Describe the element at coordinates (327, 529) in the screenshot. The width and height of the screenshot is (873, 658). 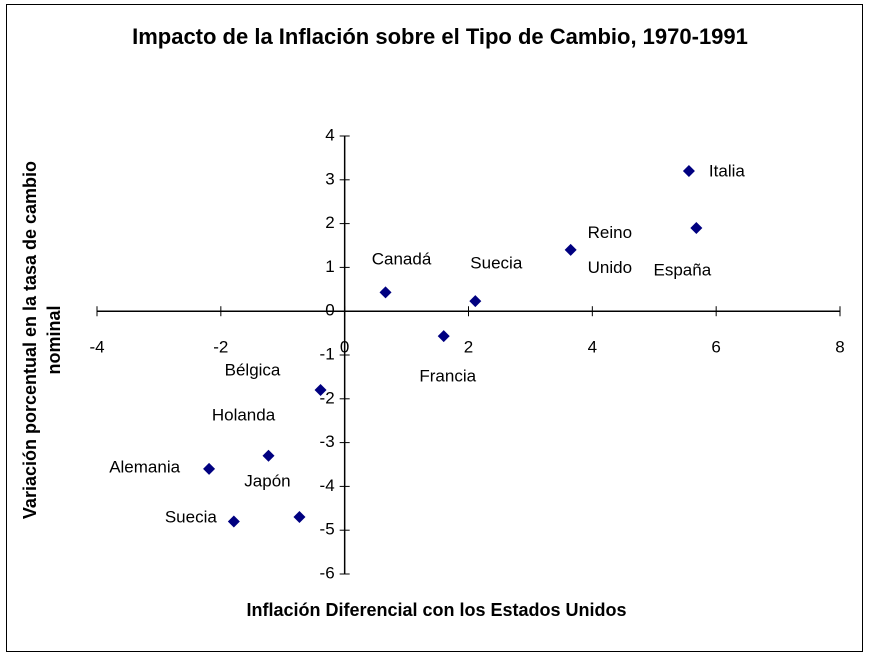
I see `y-tick-label: -5` at that location.